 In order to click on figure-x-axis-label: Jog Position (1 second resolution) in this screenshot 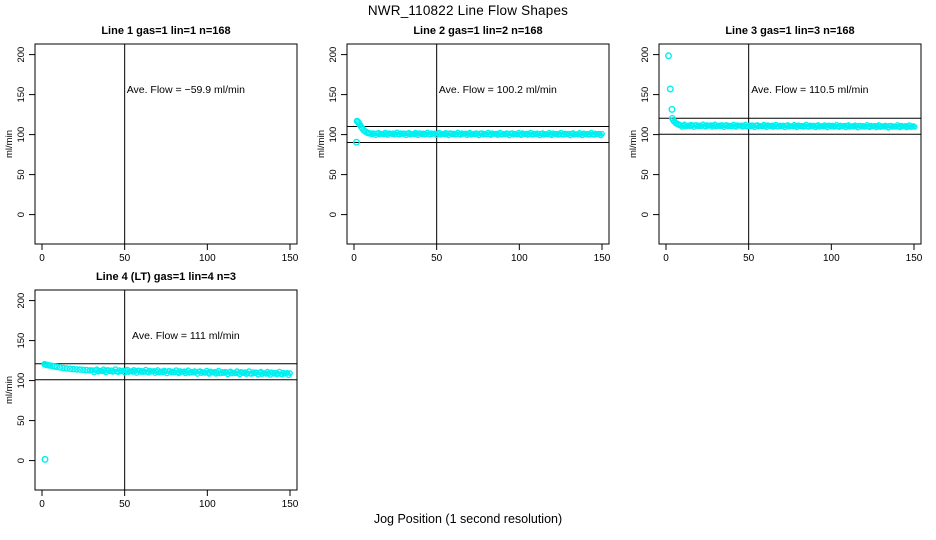, I will do `click(468, 519)`.